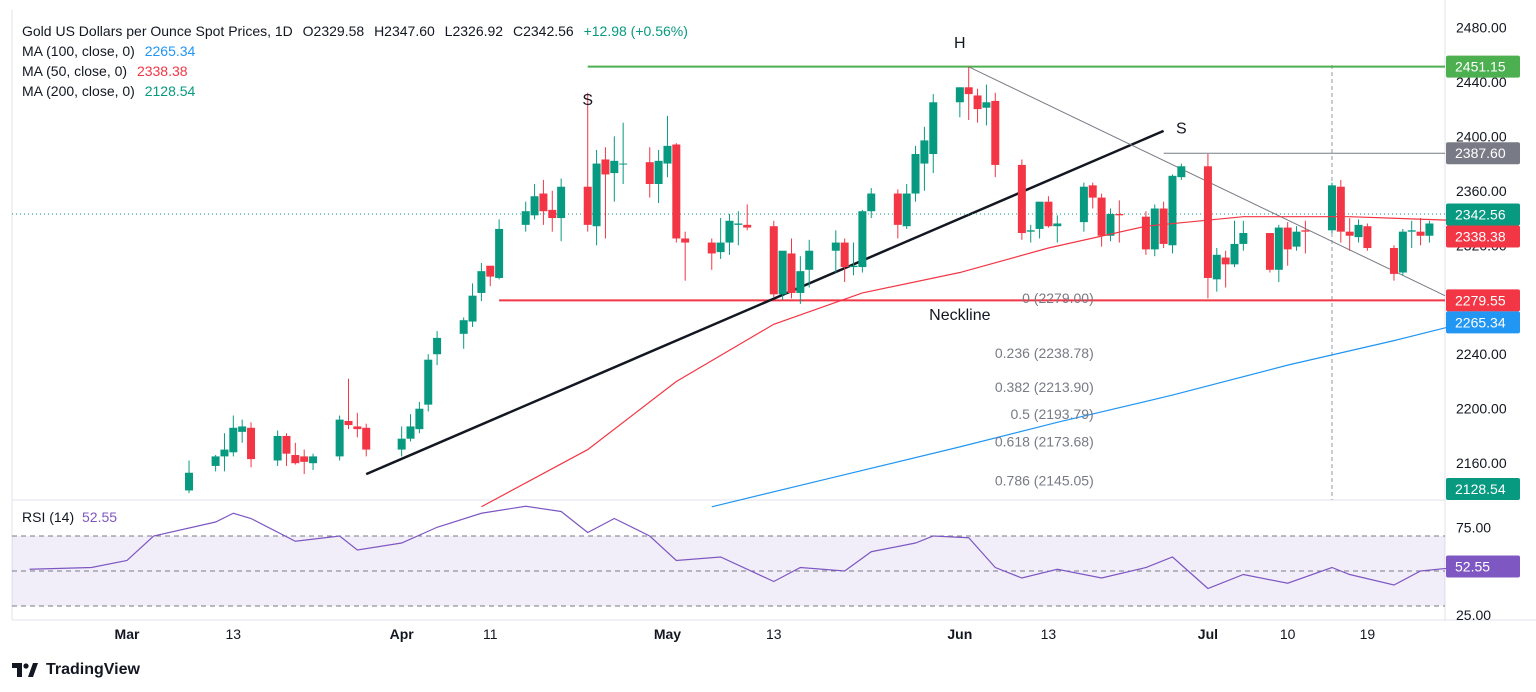 This screenshot has height=692, width=1536. I want to click on price-tag-label: 2338.38, so click(1480, 237).